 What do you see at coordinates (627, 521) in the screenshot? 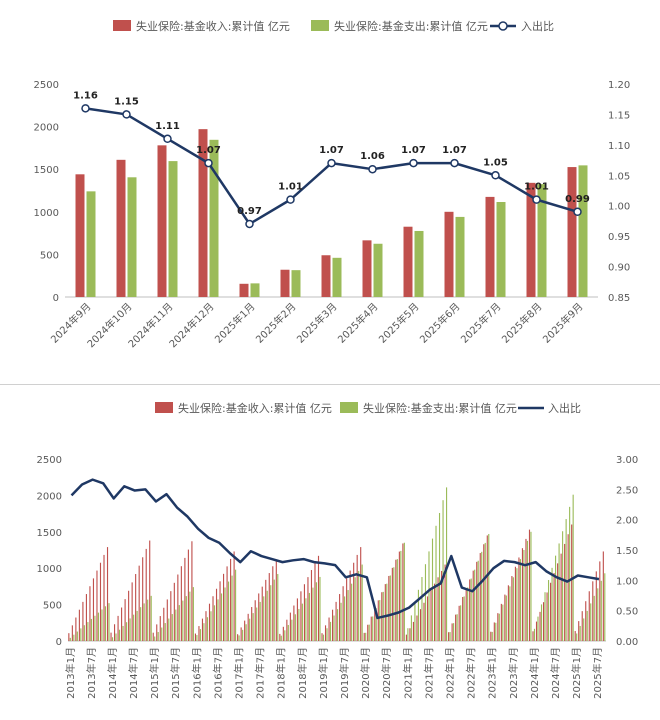
I see `y-right-tick-label: 2.00` at bounding box center [627, 521].